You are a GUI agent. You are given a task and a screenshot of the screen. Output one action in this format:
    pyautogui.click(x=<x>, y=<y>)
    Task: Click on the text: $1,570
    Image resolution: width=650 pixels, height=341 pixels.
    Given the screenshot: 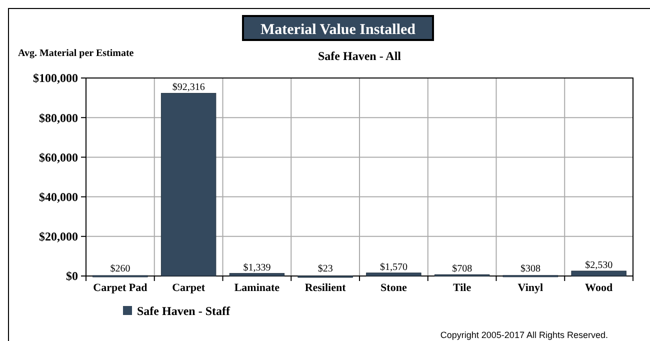 What is the action you would take?
    pyautogui.click(x=394, y=267)
    